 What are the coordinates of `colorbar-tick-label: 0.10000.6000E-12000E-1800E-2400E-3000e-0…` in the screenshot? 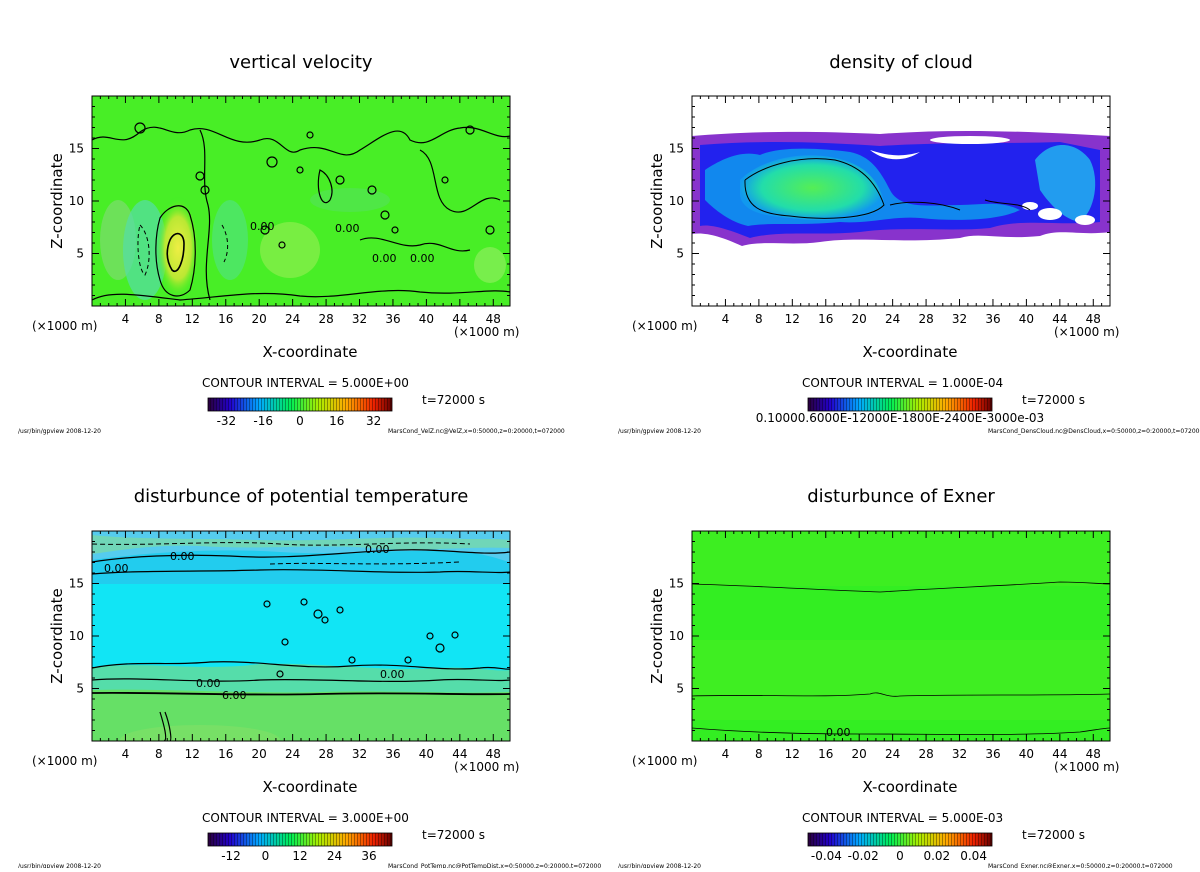 It's located at (900, 418).